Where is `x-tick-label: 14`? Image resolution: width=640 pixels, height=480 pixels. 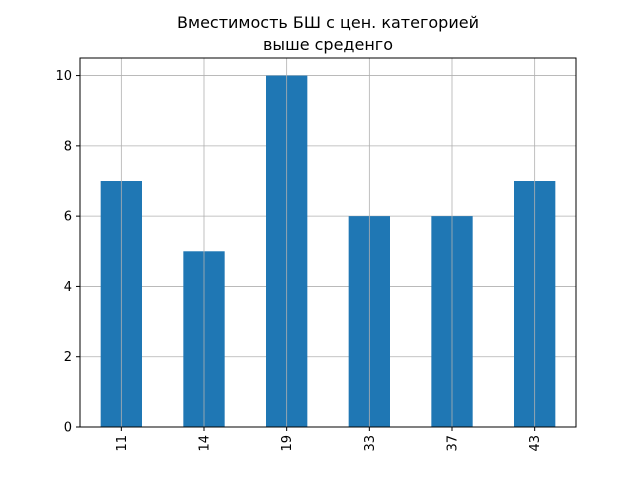 x-tick-label: 14 is located at coordinates (205, 443).